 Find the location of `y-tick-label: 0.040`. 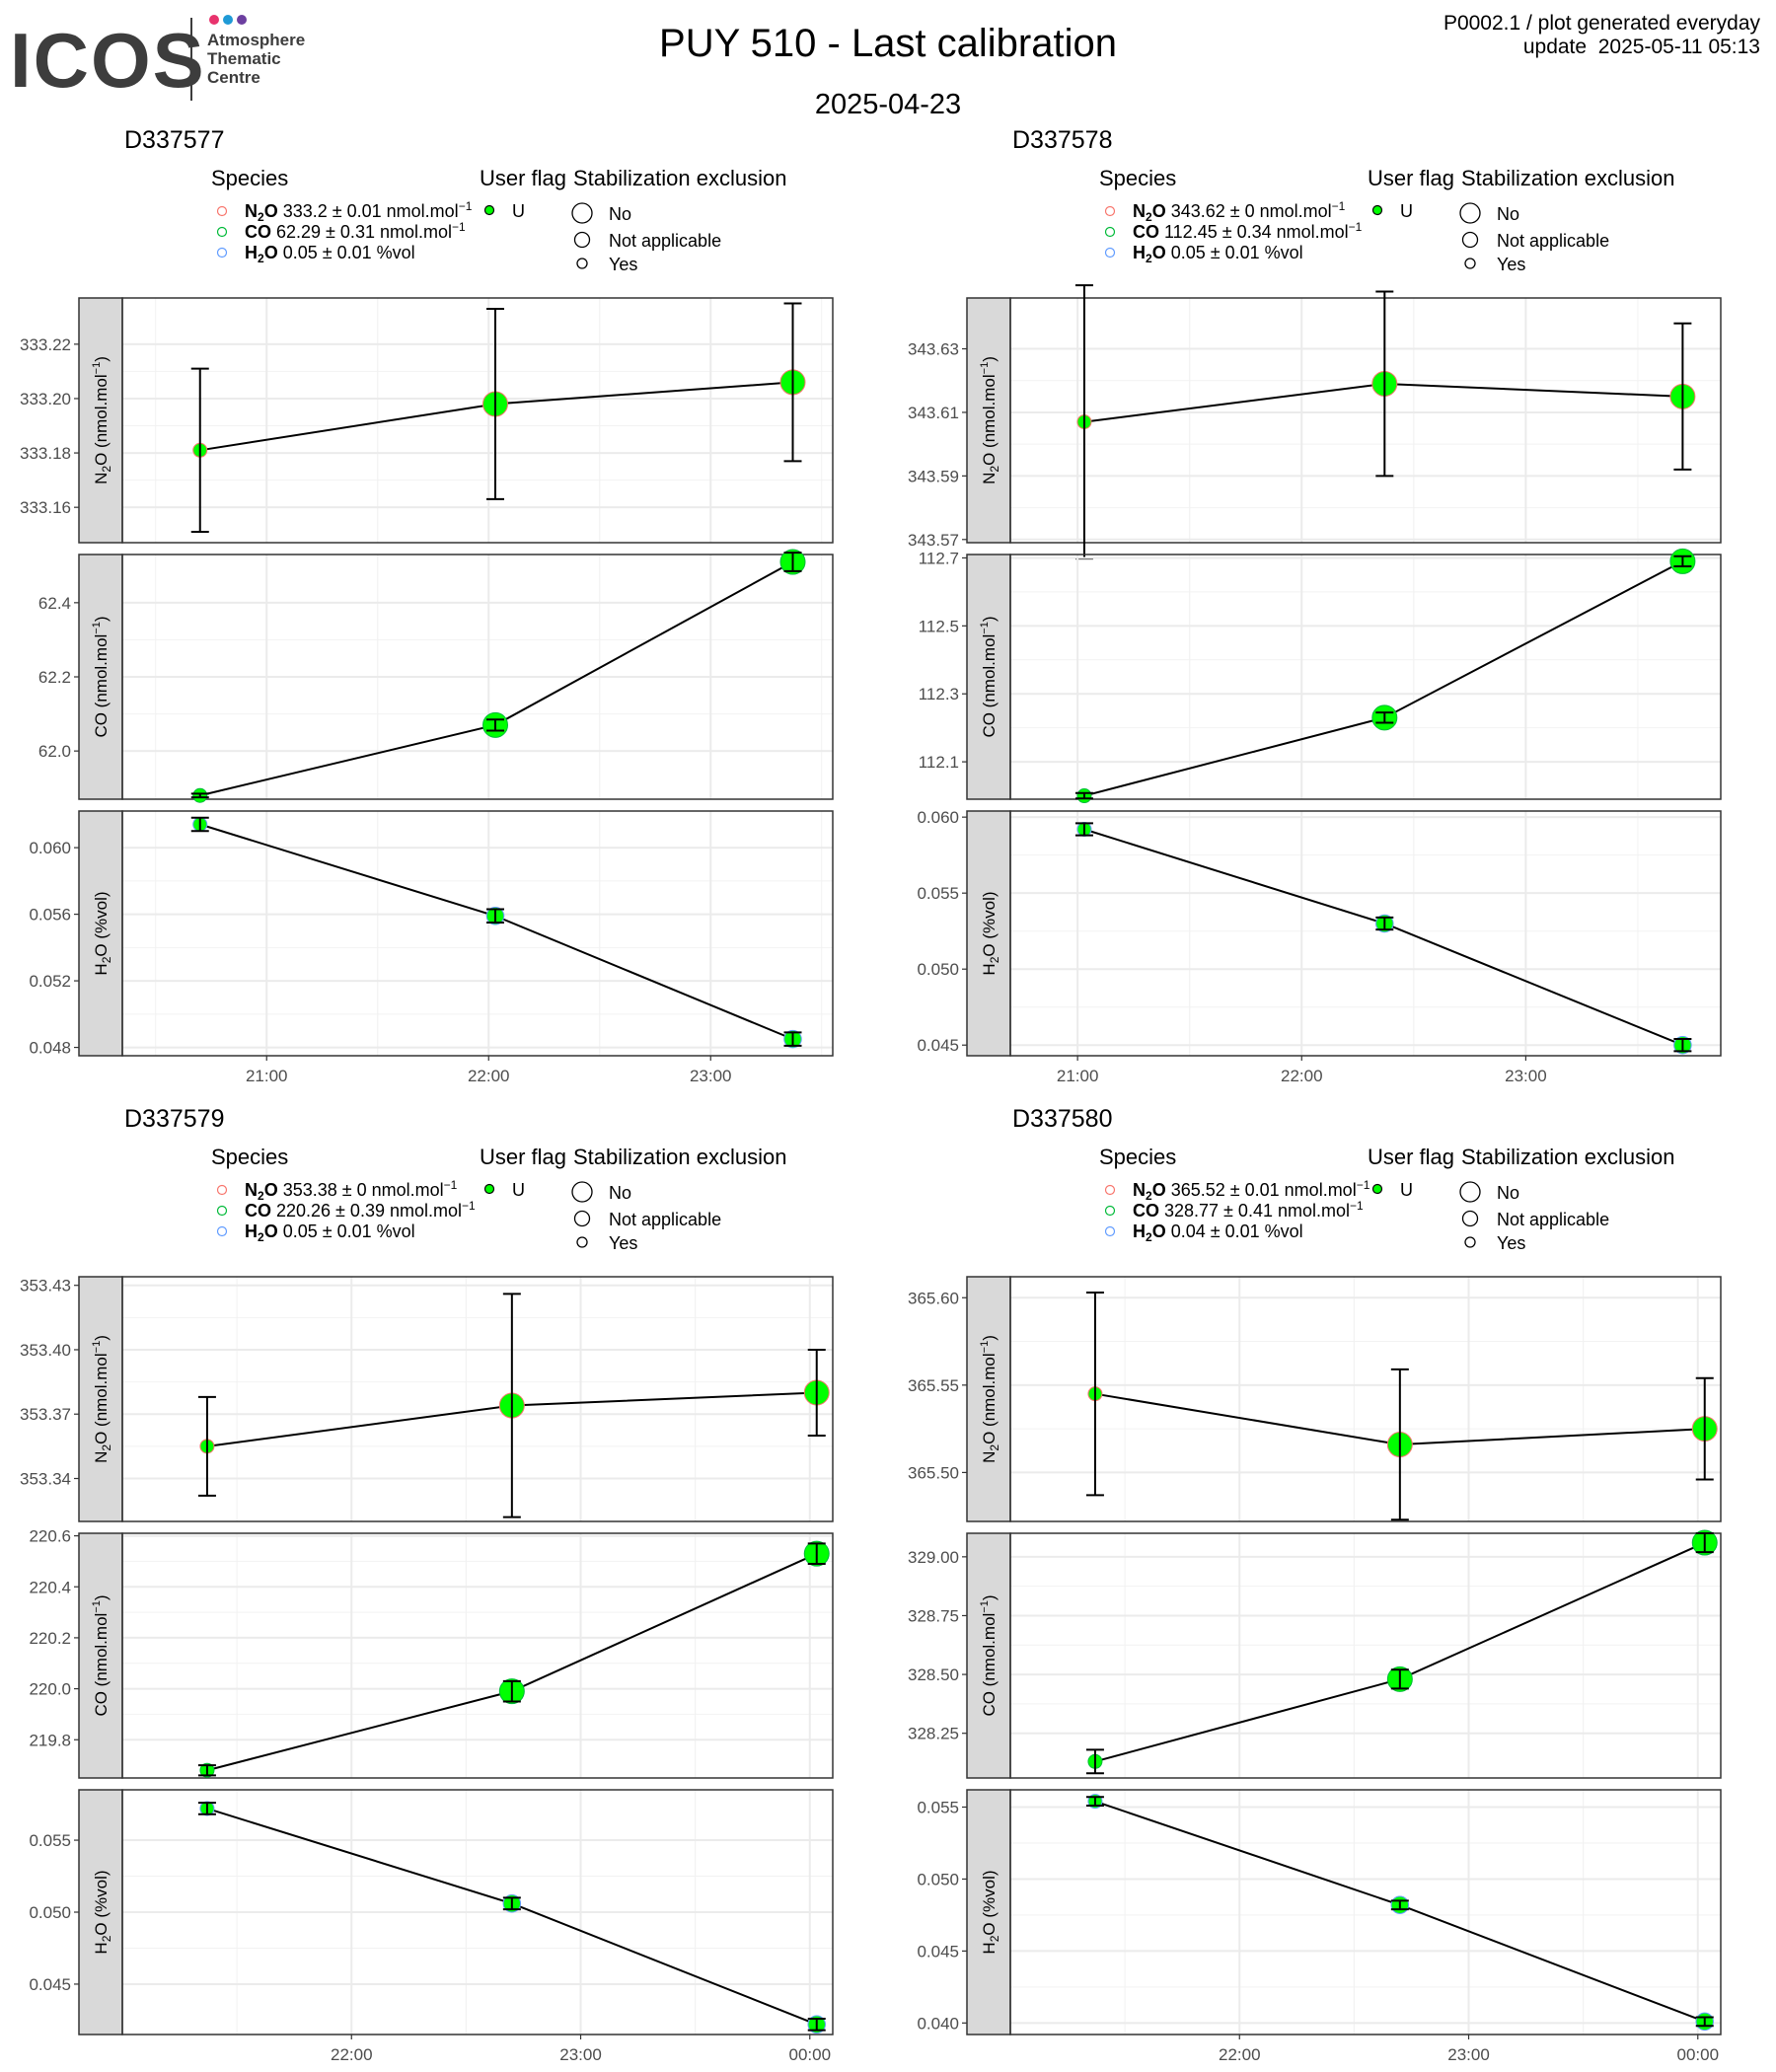

y-tick-label: 0.040 is located at coordinates (938, 2023).